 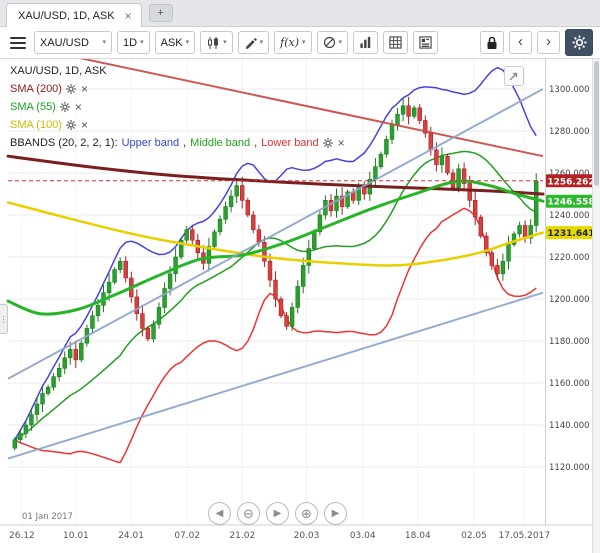 I want to click on candlestick-icon, so click(x=213, y=42).